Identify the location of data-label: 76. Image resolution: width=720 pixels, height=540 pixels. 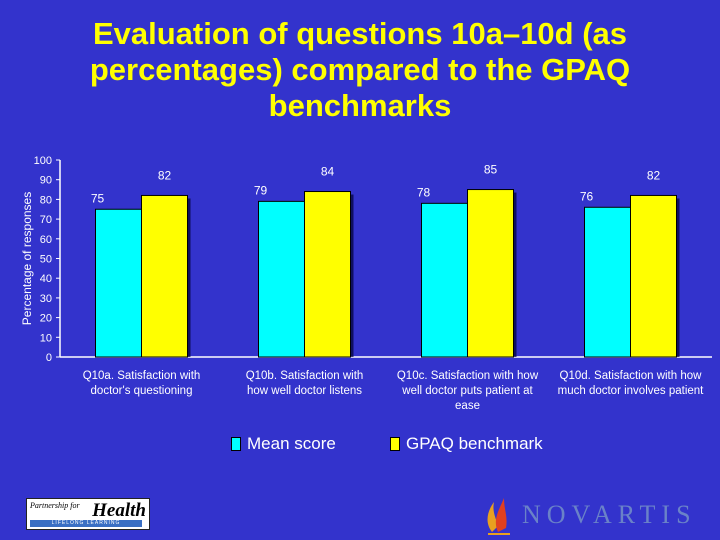
(587, 196).